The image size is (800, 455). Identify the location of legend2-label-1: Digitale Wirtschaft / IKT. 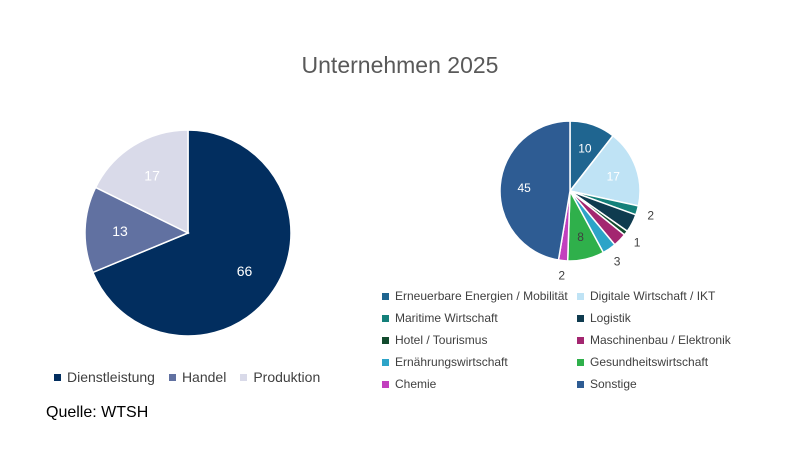
(653, 296).